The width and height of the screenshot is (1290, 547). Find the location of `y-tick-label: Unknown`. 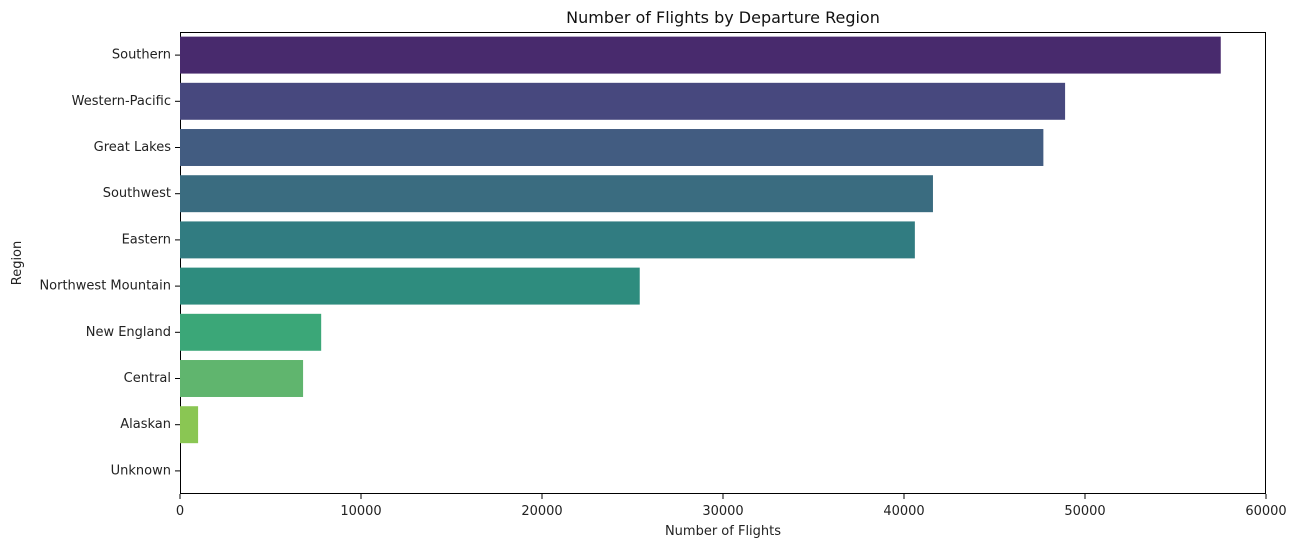

y-tick-label: Unknown is located at coordinates (141, 470).